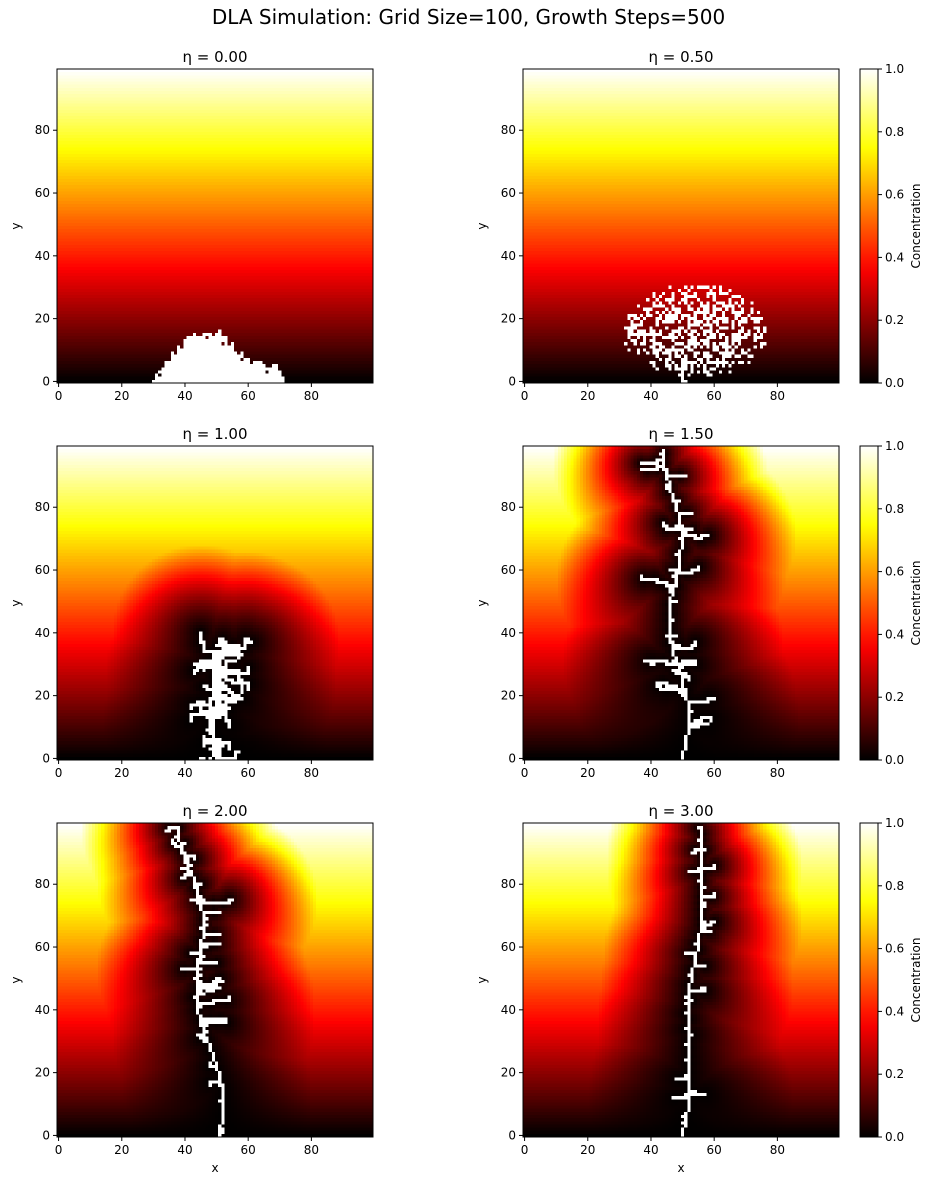 The width and height of the screenshot is (937, 1191). Describe the element at coordinates (214, 57) in the screenshot. I see `chart-title: η = 0.00` at that location.